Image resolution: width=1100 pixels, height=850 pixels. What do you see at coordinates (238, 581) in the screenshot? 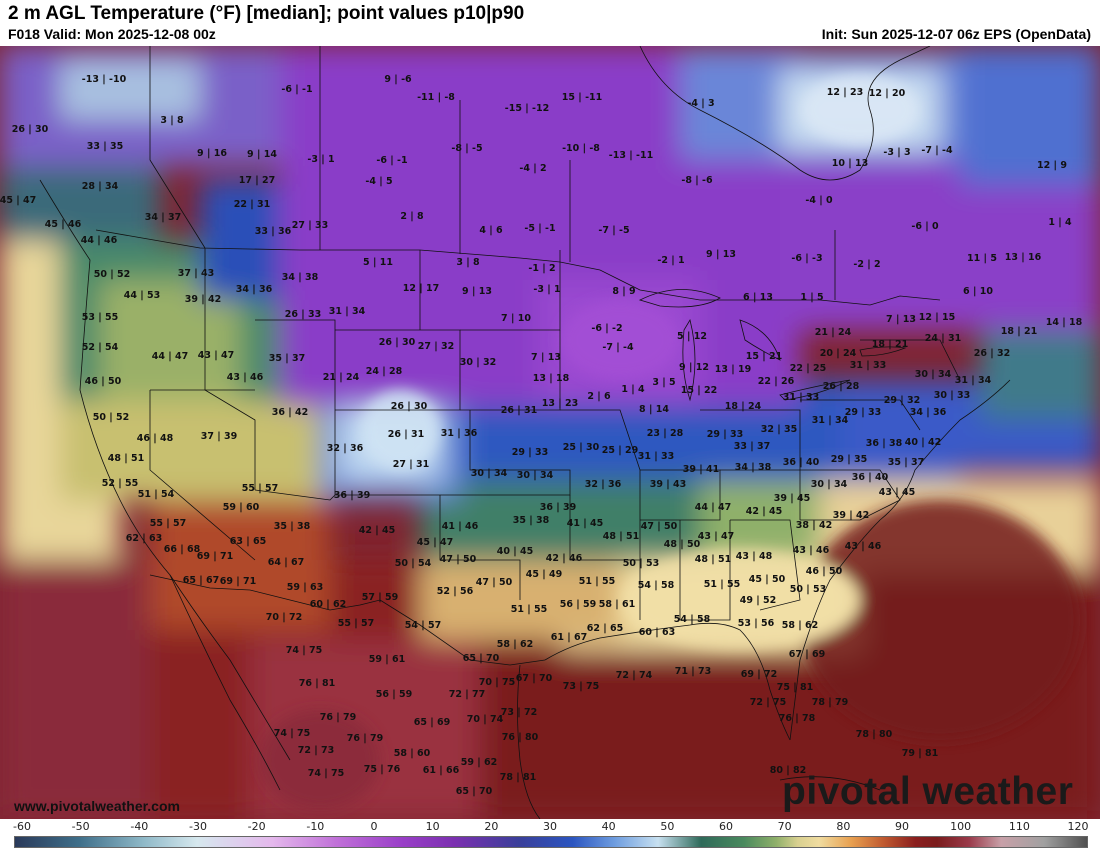
I see `point-value-label: 69 | 71` at bounding box center [238, 581].